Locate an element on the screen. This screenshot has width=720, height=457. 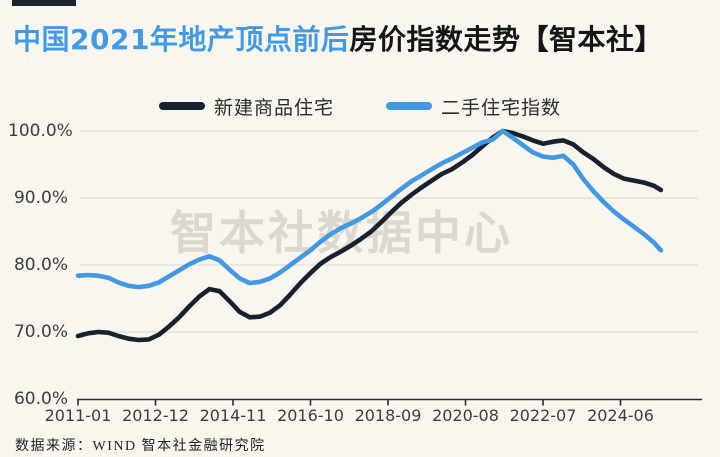
legend-item-secondhand: 二手住宅指数 is located at coordinates (473, 106).